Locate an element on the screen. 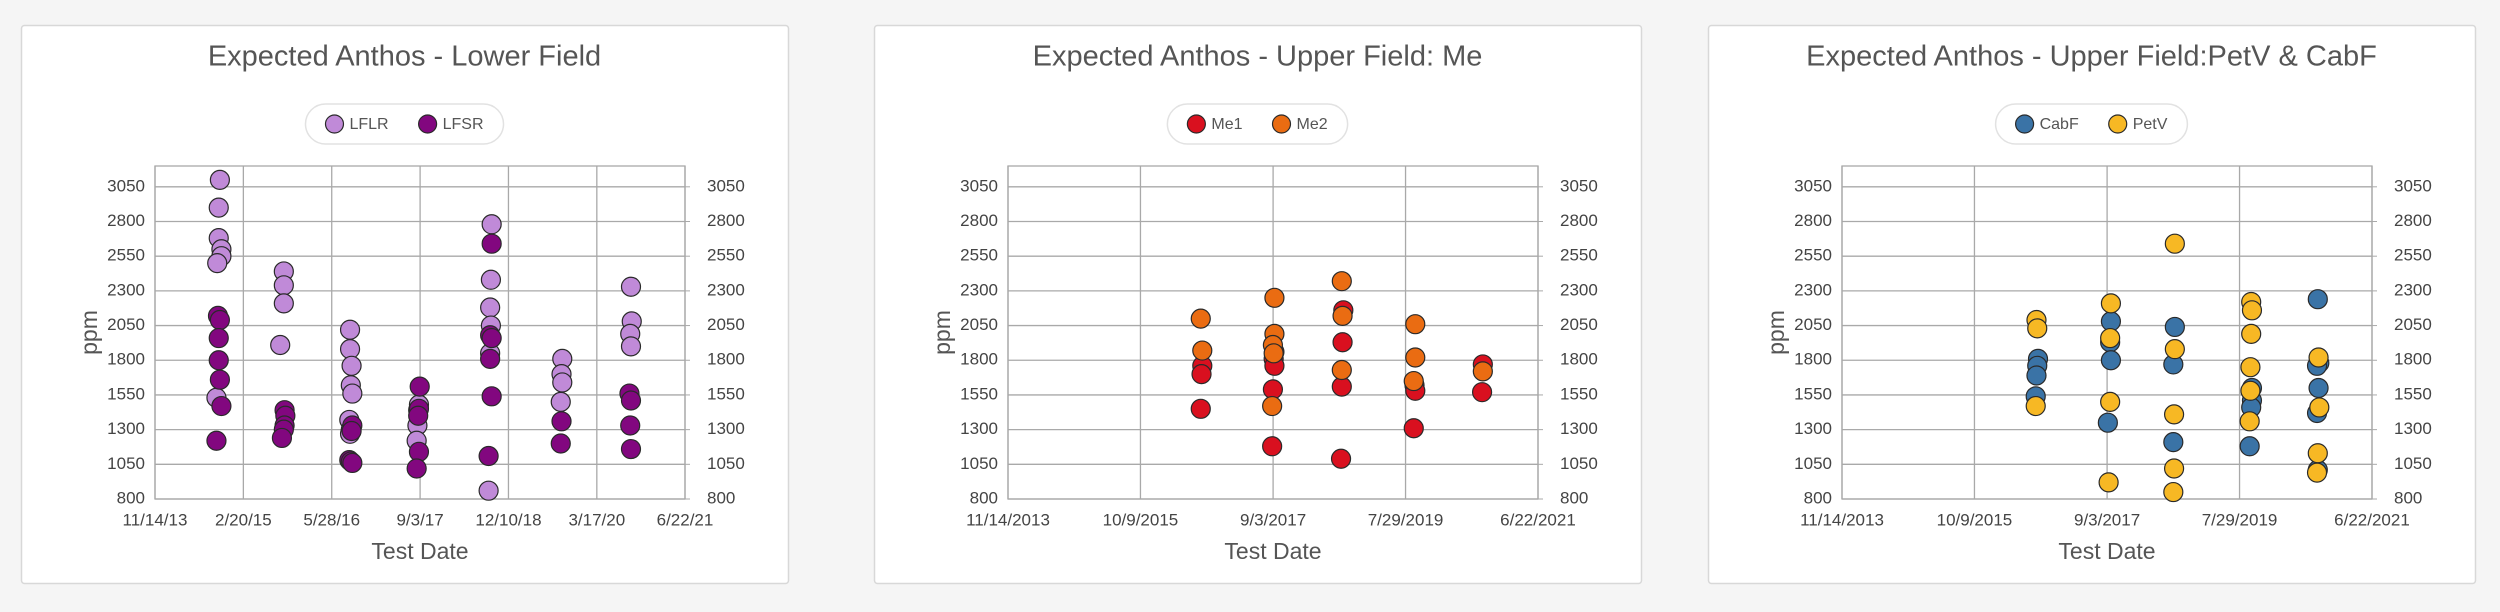 The image size is (2500, 612). y2-tick-label: 2050 is located at coordinates (726, 324).